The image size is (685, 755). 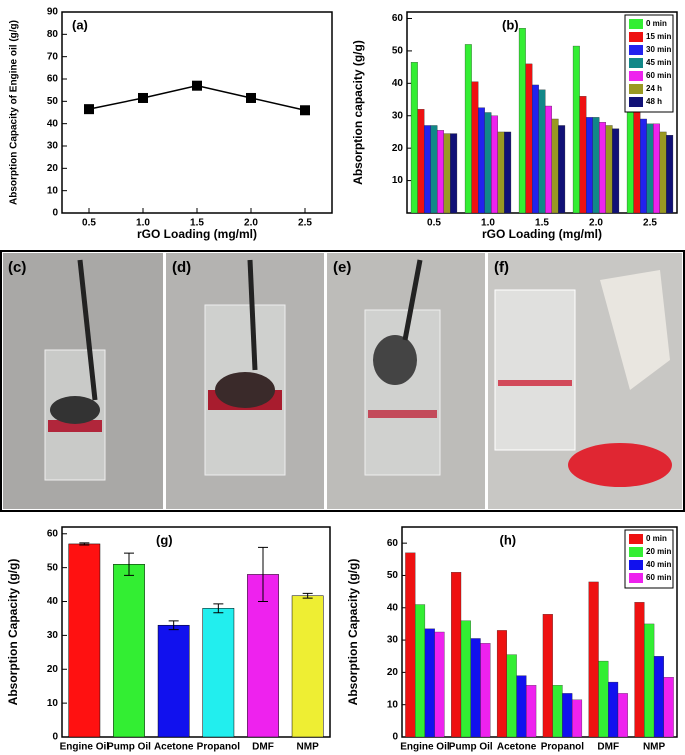 What do you see at coordinates (164, 539) in the screenshot?
I see `panel-label: (g)` at bounding box center [164, 539].